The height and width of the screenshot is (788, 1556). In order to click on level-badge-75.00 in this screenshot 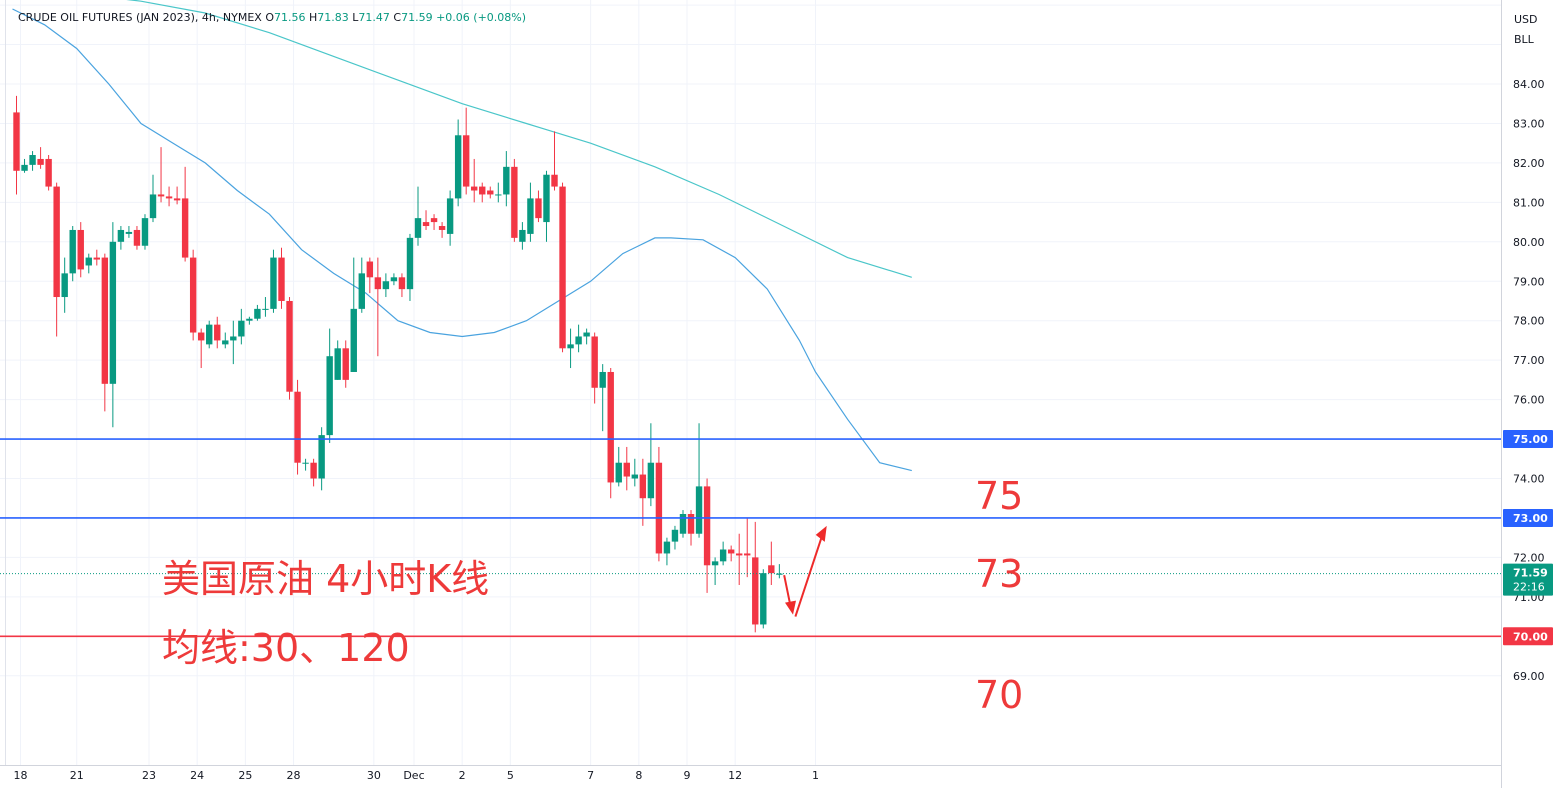, I will do `click(1528, 439)`.